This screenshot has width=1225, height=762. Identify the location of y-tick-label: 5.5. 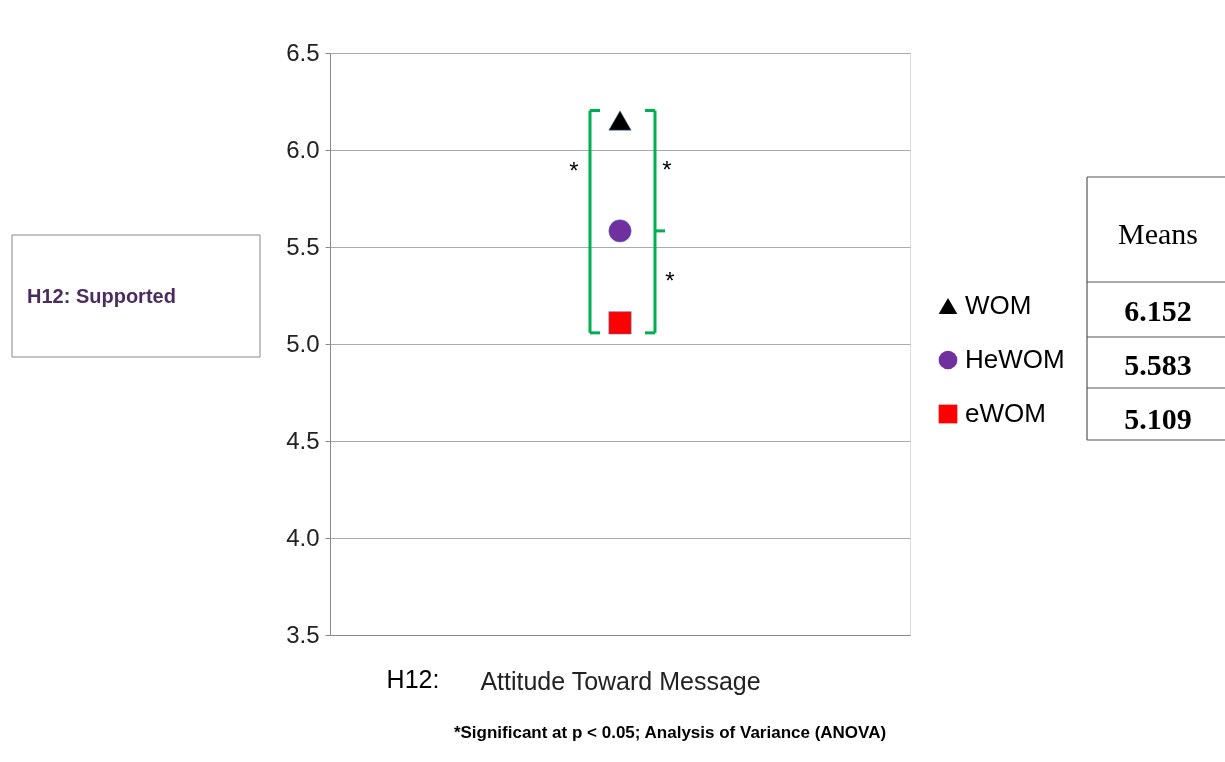
(303, 246).